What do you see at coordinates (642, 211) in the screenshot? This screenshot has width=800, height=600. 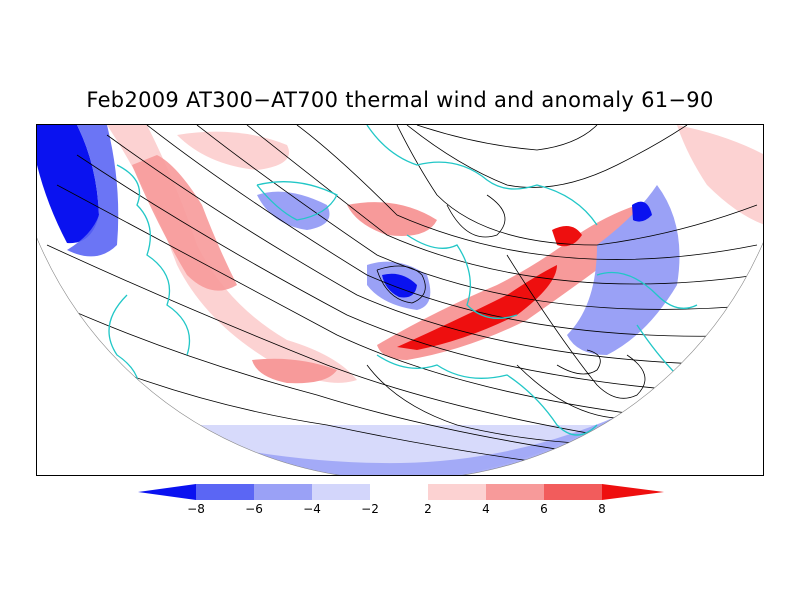 I see `anomaly-neg-east-core` at bounding box center [642, 211].